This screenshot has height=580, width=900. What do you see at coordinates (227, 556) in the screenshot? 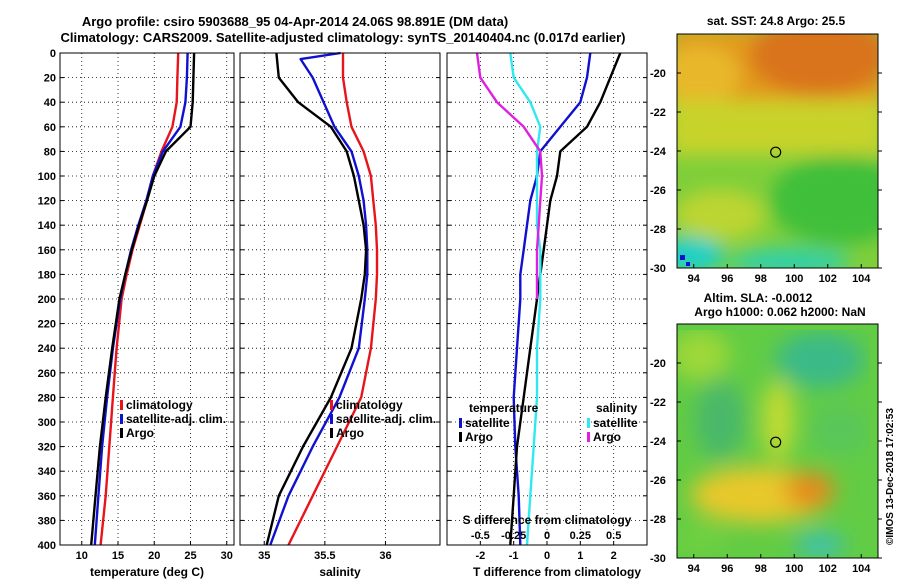
I see `temperature-xtick-label: 30` at bounding box center [227, 556].